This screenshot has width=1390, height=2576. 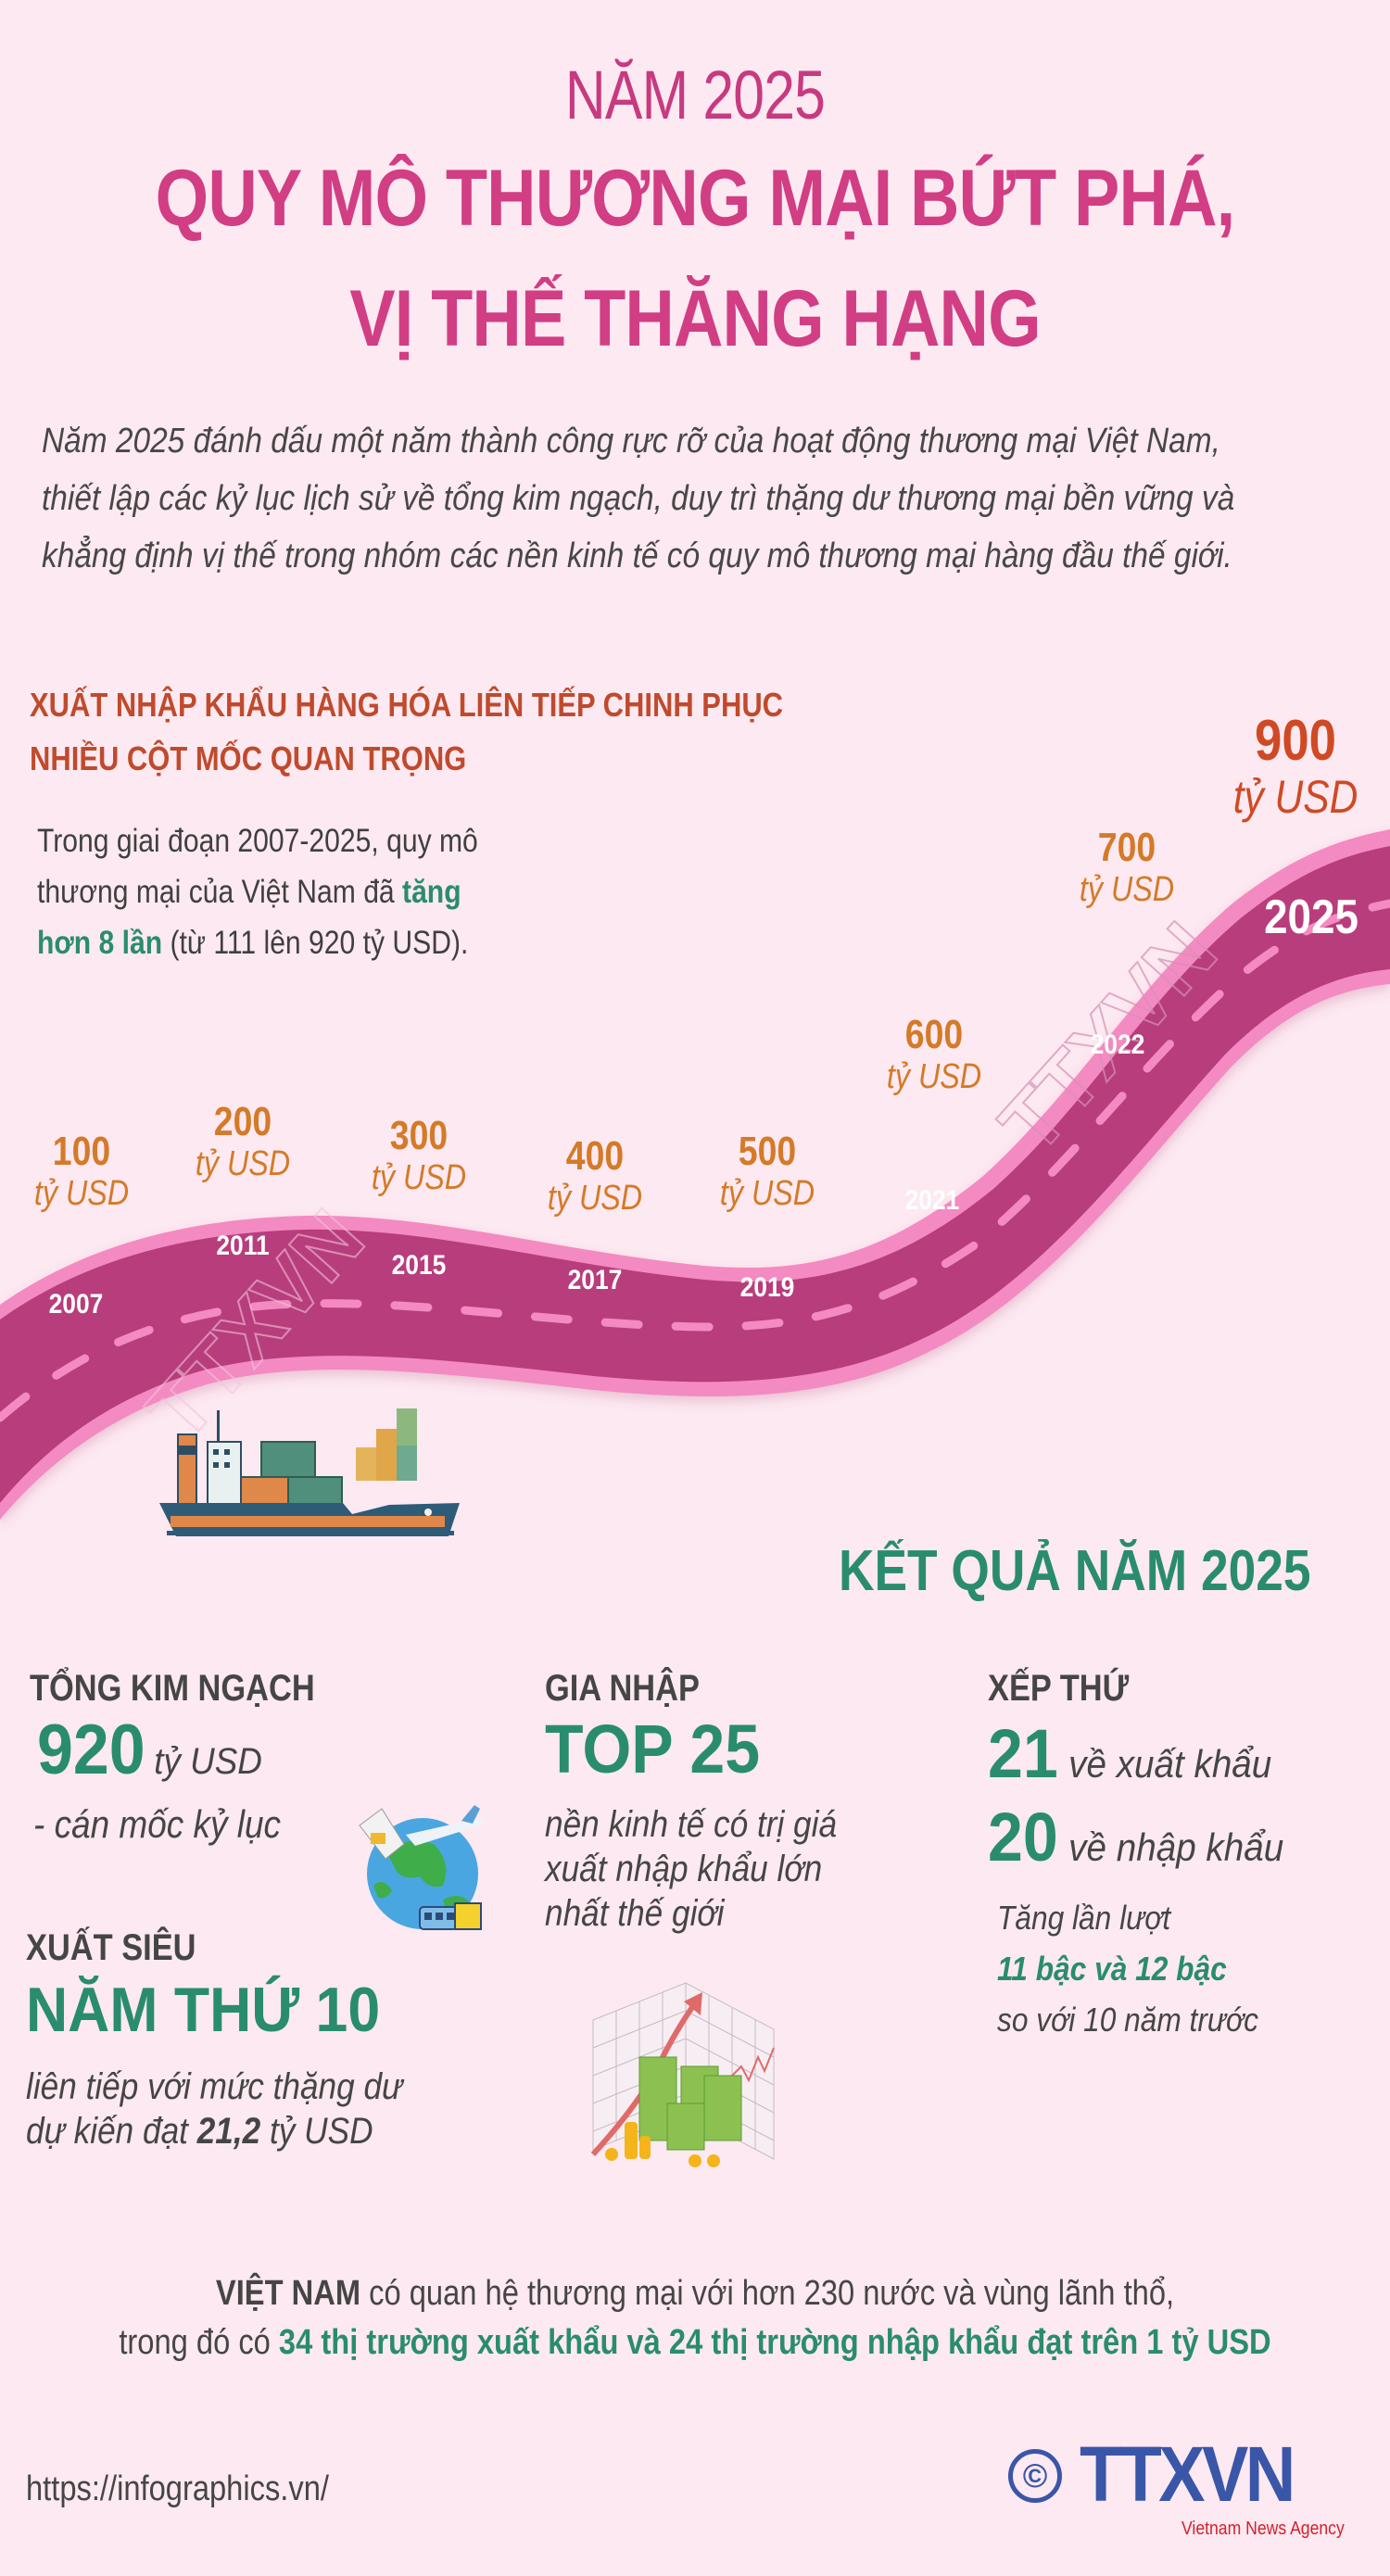 I want to click on join-value: TOP 25, so click(x=653, y=1749).